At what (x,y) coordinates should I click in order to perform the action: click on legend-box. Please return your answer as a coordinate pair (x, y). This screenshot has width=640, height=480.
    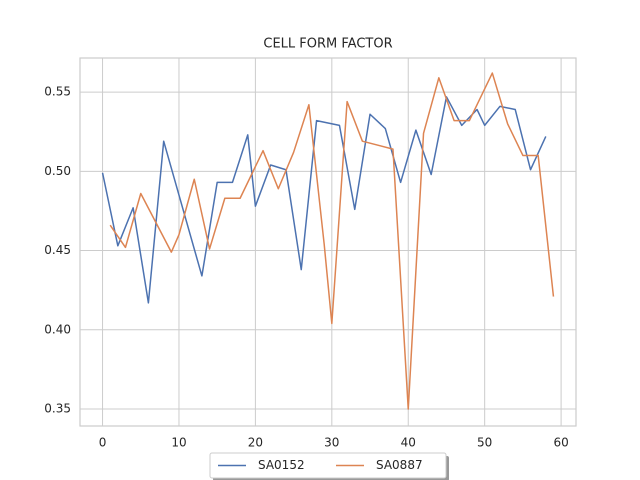
    Looking at the image, I should click on (328, 465).